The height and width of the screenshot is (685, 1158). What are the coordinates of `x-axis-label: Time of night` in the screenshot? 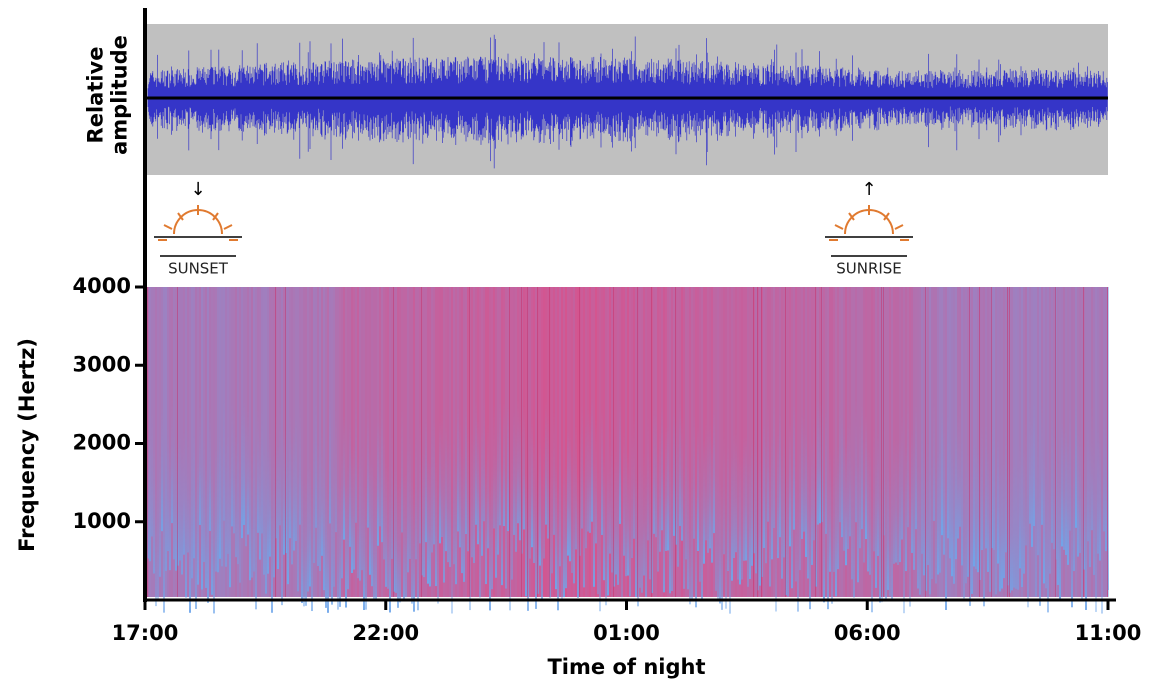 It's located at (626, 667).